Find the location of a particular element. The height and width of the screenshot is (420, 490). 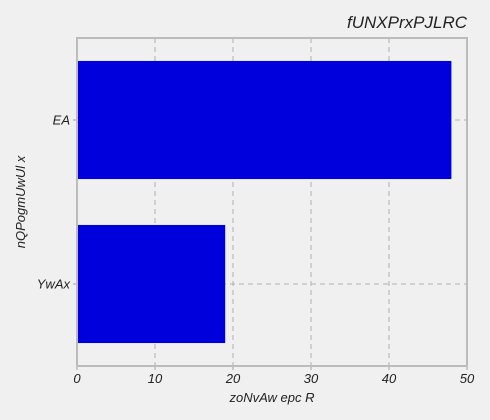

x-tick-label: 0 is located at coordinates (77, 378).